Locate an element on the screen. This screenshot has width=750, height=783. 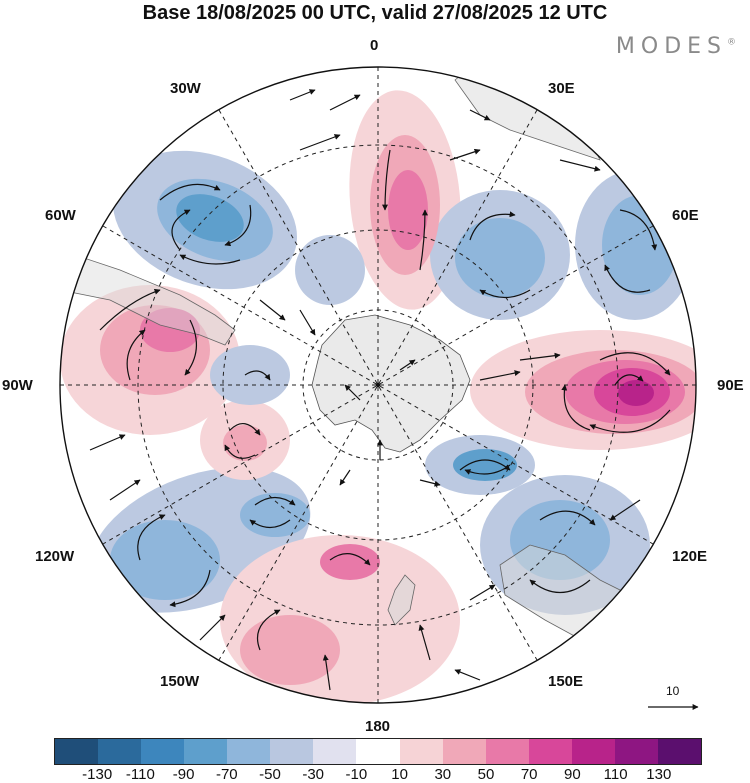
colorbar-tick-label: -130 is located at coordinates (97, 774).